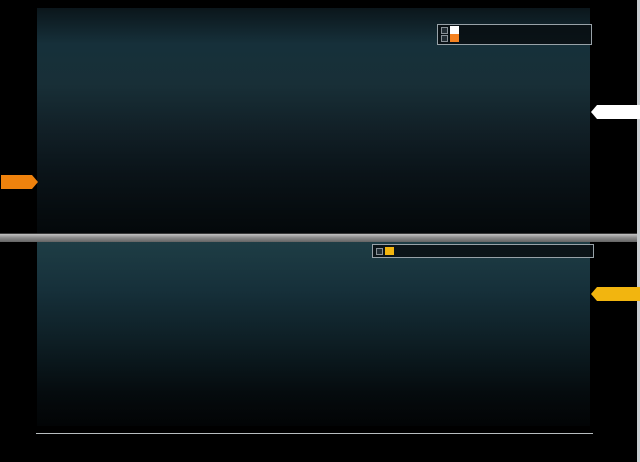 This screenshot has height=462, width=640. I want to click on spread-legend, so click(483, 251).